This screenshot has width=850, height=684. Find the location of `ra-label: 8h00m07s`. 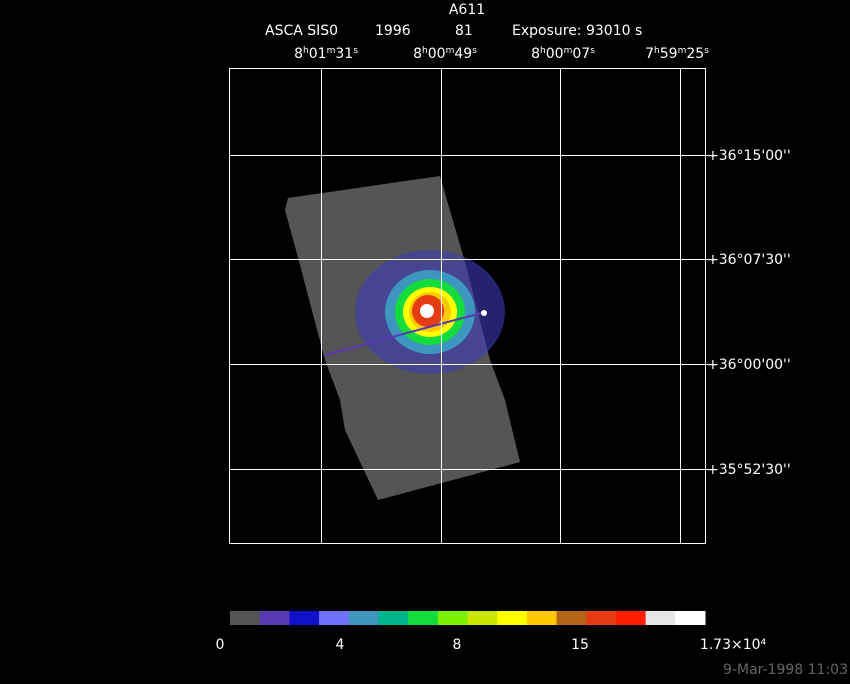

ra-label: 8h00m07s is located at coordinates (563, 54).